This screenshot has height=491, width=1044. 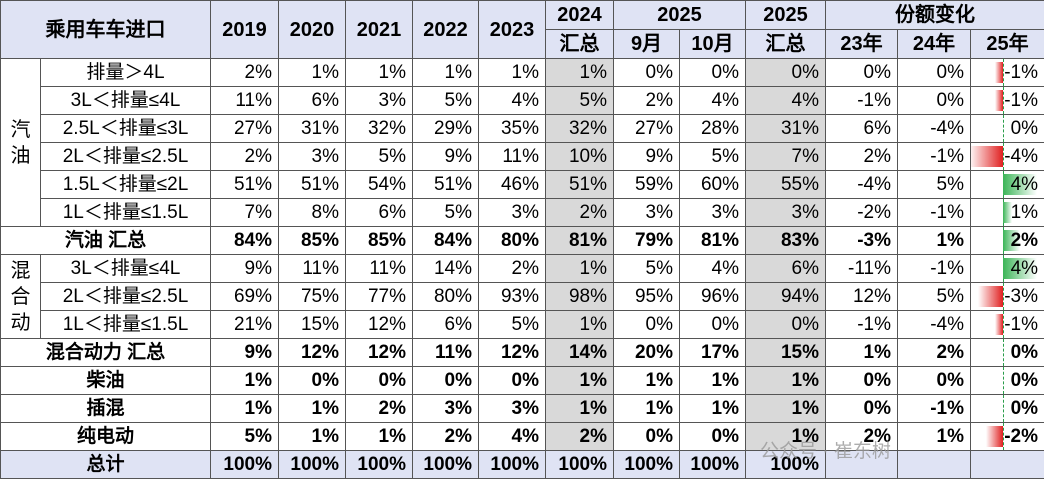 I want to click on value-cell: 93%, so click(x=512, y=296).